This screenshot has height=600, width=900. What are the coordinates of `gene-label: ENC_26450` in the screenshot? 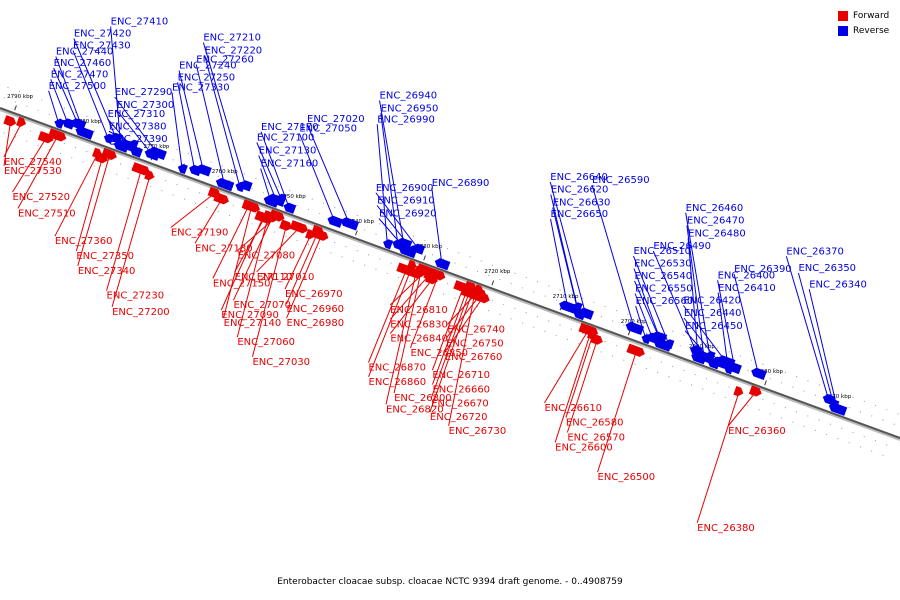 It's located at (714, 326).